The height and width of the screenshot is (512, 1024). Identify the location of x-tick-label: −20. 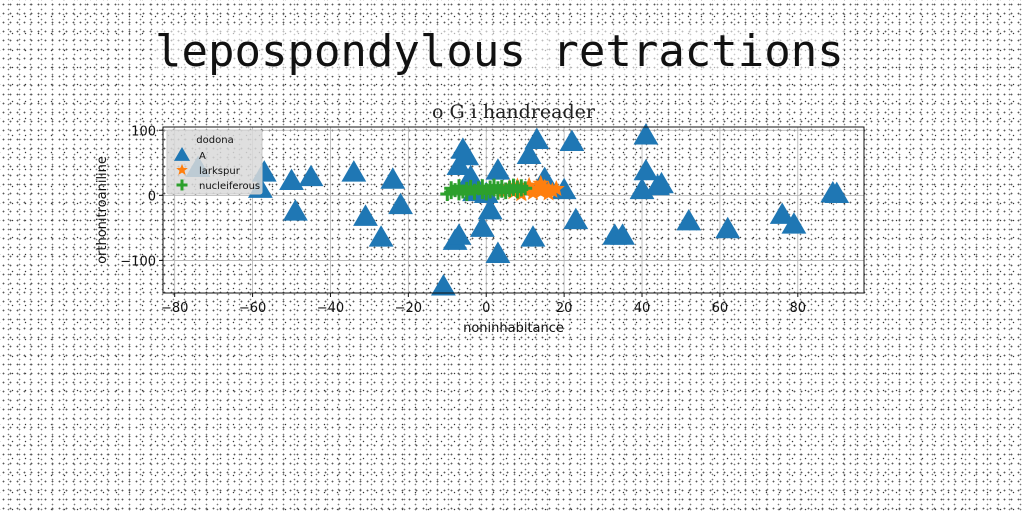
(408, 308).